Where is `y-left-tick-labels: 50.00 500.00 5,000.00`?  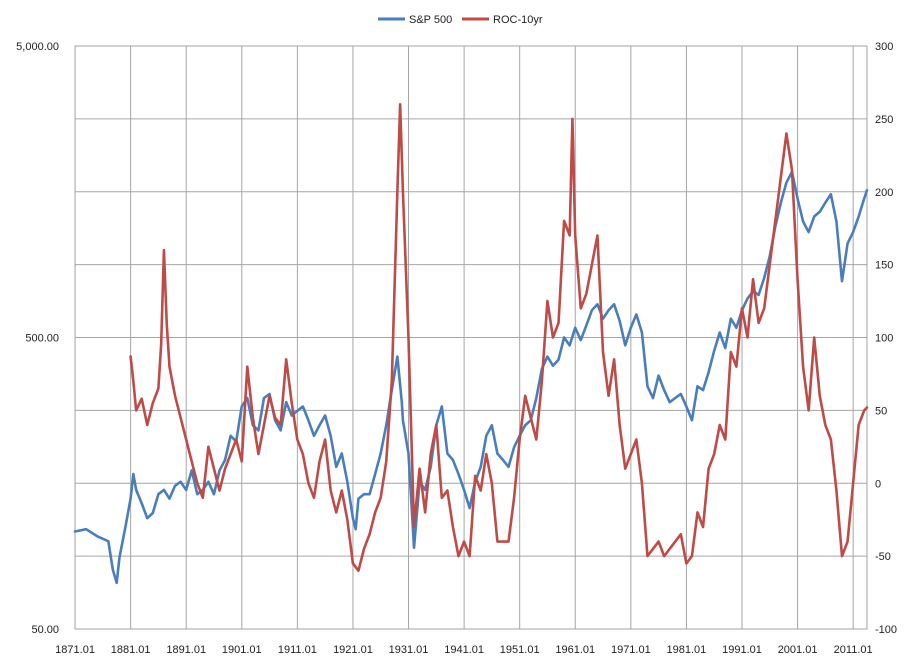 y-left-tick-labels: 50.00 500.00 5,000.00 is located at coordinates (37, 338).